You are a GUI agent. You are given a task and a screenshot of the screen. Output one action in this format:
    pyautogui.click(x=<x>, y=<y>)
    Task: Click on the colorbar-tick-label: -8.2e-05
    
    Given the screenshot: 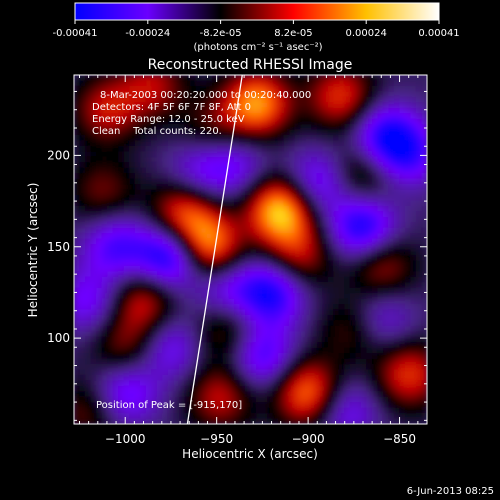 What is the action you would take?
    pyautogui.click(x=221, y=33)
    